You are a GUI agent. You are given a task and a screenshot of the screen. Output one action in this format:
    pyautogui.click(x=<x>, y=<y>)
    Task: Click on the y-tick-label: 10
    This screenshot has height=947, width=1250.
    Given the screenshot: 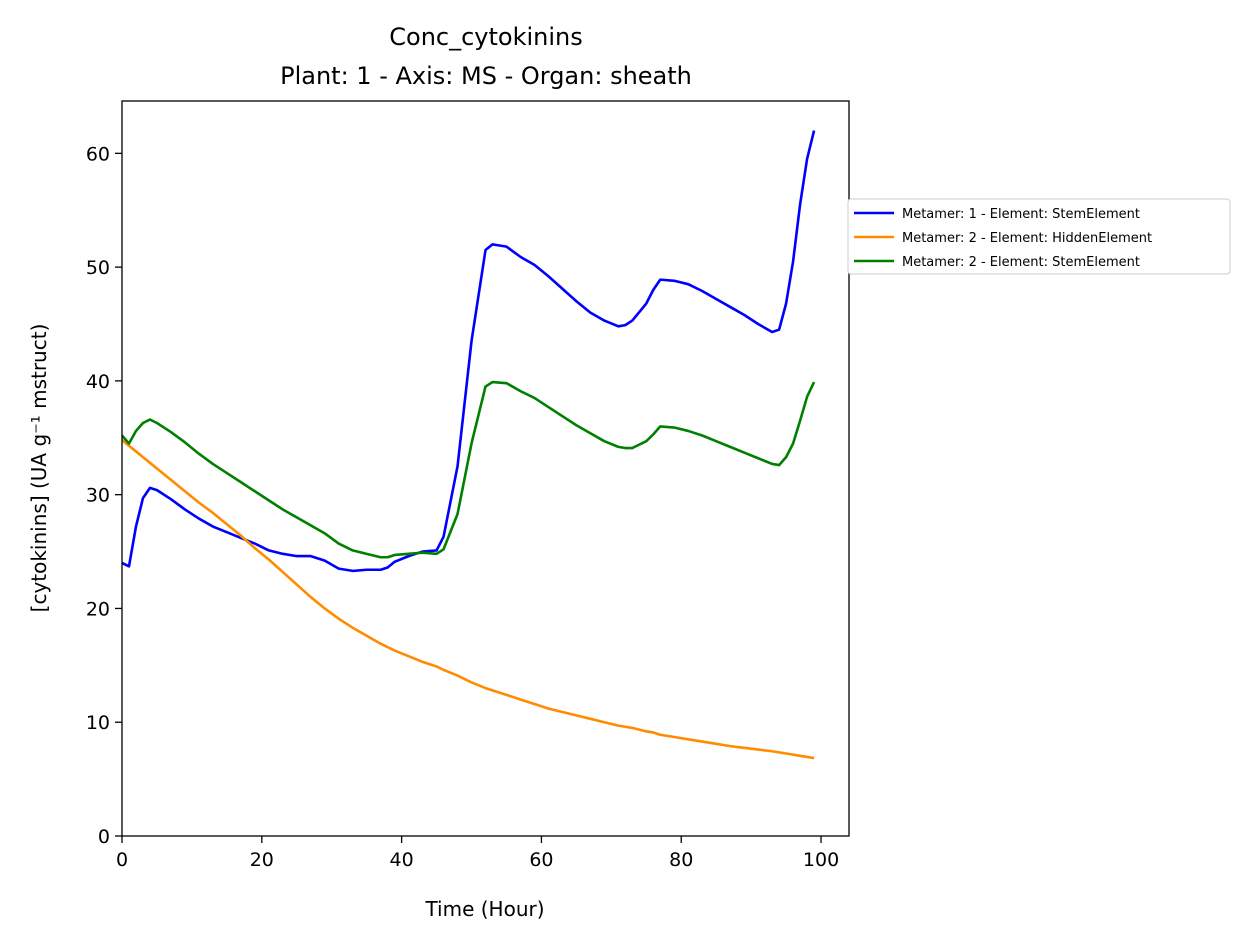 What is the action you would take?
    pyautogui.click(x=98, y=723)
    